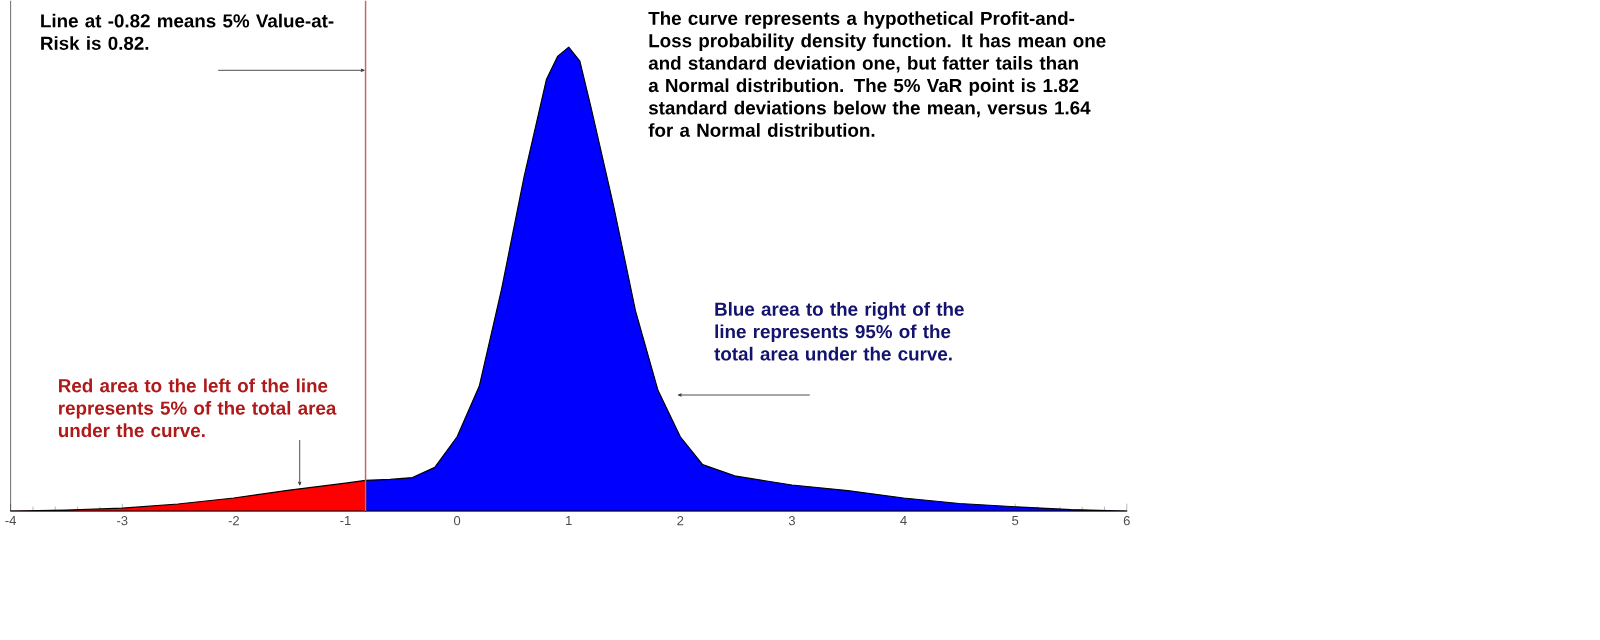 The height and width of the screenshot is (640, 1600). What do you see at coordinates (187, 31) in the screenshot?
I see `annotation: Line at -0.82 means 5% Value-at-Risk is 0.82.` at bounding box center [187, 31].